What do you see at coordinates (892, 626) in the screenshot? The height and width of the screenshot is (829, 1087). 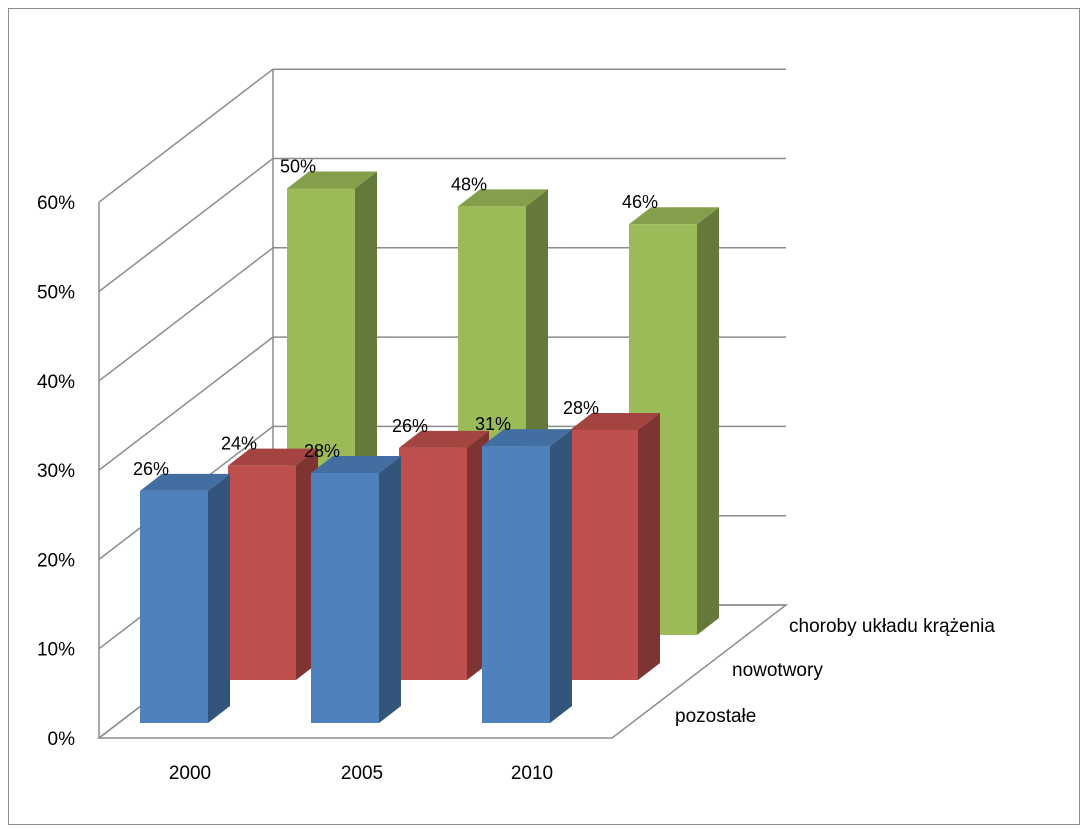 I see `series-axis-label: choroby układu krążenia` at bounding box center [892, 626].